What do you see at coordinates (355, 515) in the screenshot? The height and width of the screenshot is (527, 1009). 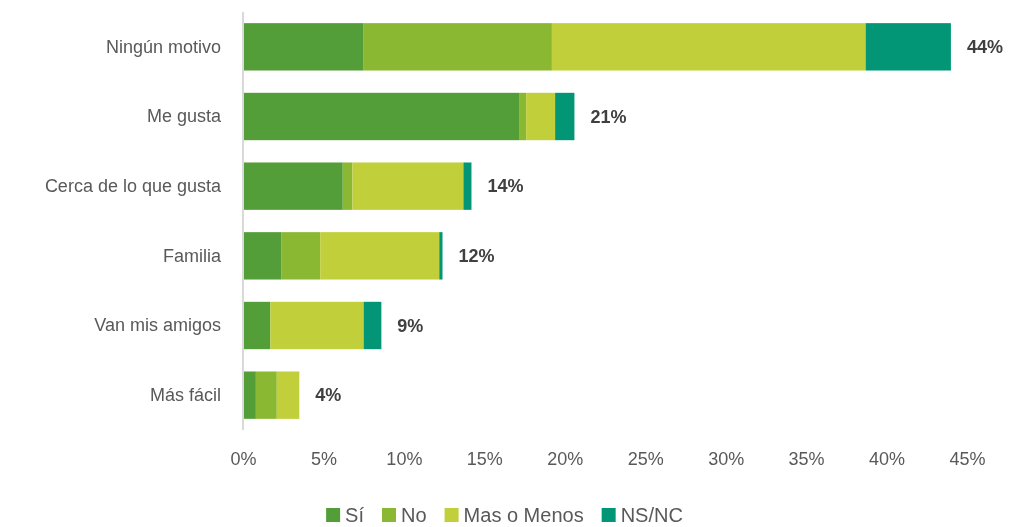 I see `legend-label: Sí` at bounding box center [355, 515].